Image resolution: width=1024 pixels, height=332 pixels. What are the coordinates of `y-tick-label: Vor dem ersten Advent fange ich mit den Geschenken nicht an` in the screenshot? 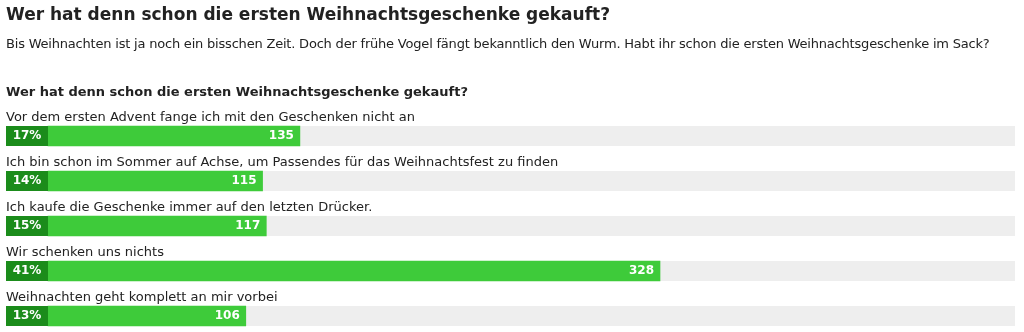 It's located at (211, 116).